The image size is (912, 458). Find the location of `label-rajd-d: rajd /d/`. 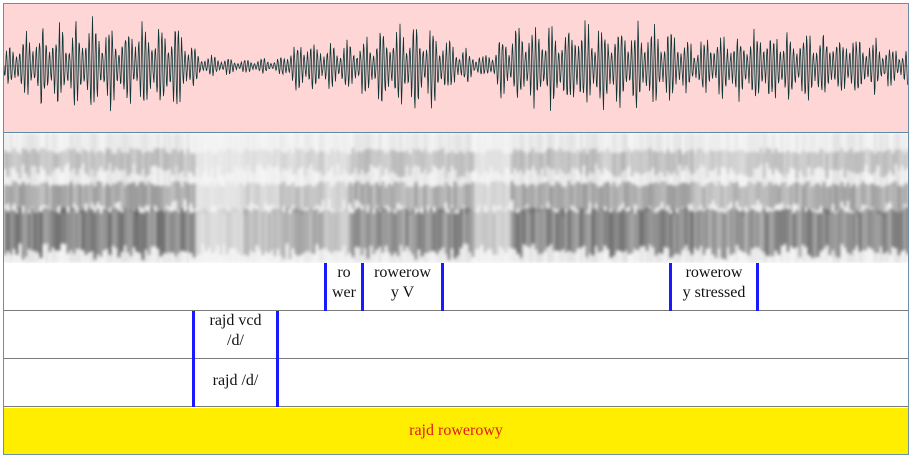

label-rajd-d: rajd /d/ is located at coordinates (235, 380).